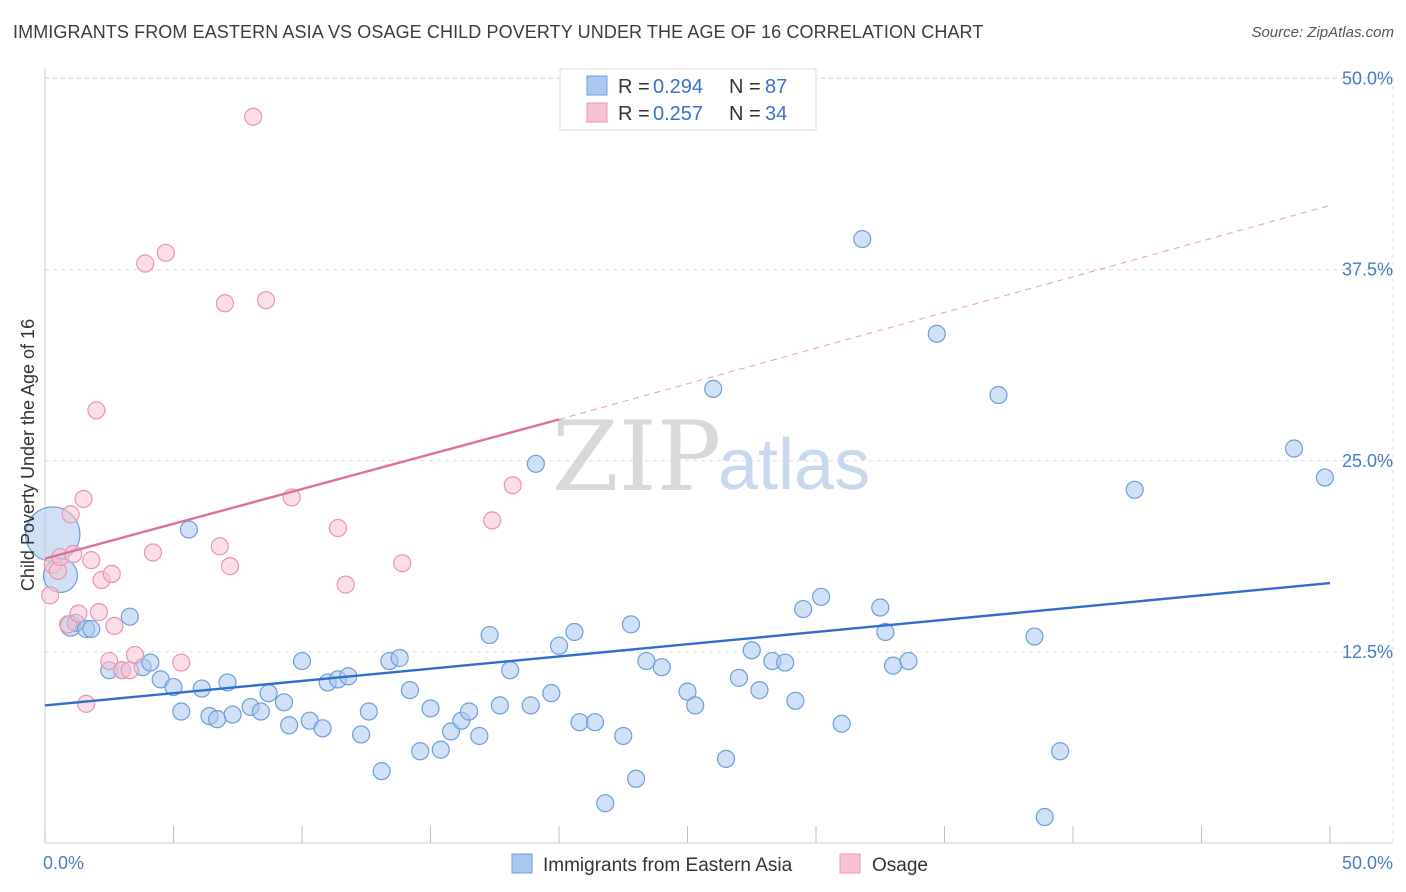  I want to click on chart-source: Source: ZipAtlas.com, so click(1322, 32).